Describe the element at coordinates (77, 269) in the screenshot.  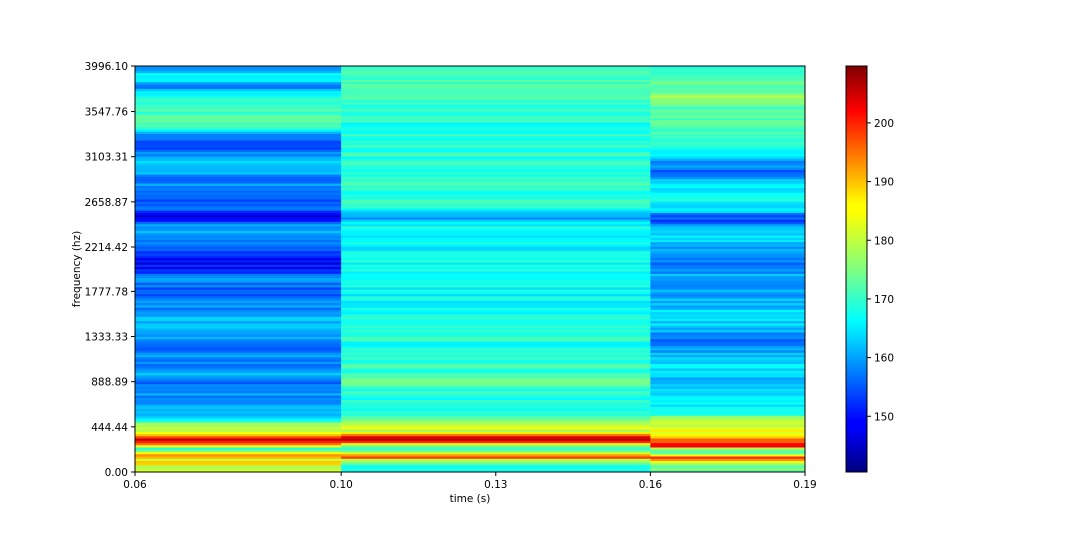
I see `y-axis-label: frequency (hz)` at that location.